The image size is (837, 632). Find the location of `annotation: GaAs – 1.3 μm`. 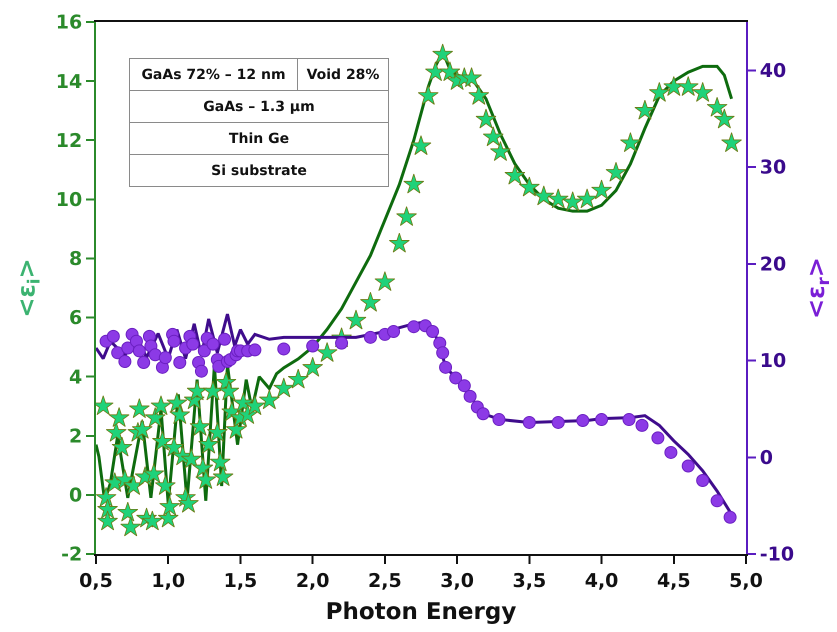

annotation: GaAs – 1.3 μm is located at coordinates (259, 106).